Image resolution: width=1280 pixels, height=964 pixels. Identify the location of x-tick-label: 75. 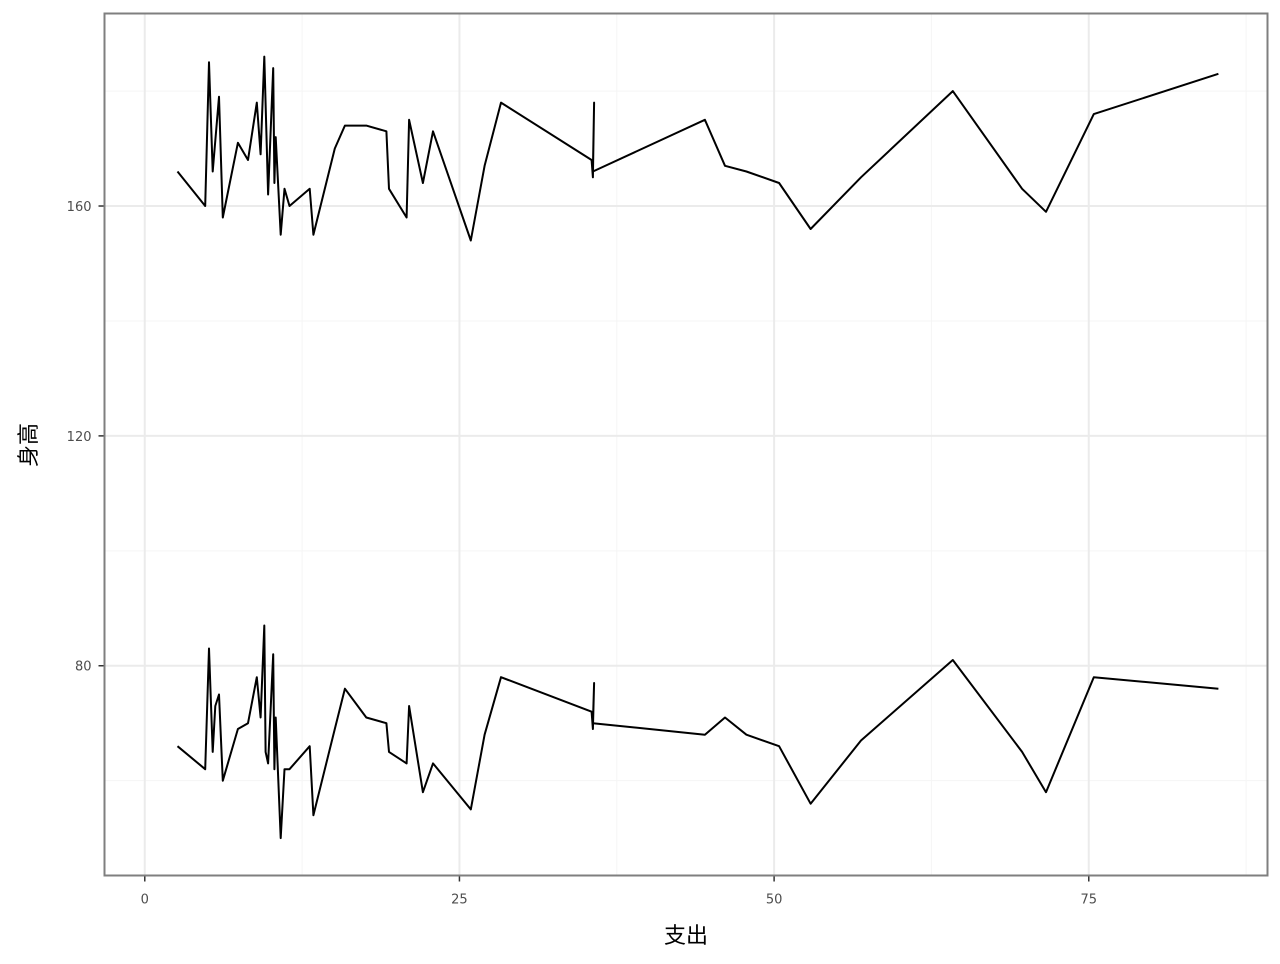
(1088, 900).